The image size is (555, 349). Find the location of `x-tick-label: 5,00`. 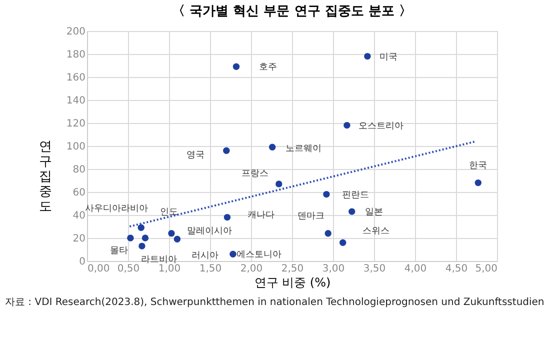

x-tick-label: 5,00 is located at coordinates (486, 269).